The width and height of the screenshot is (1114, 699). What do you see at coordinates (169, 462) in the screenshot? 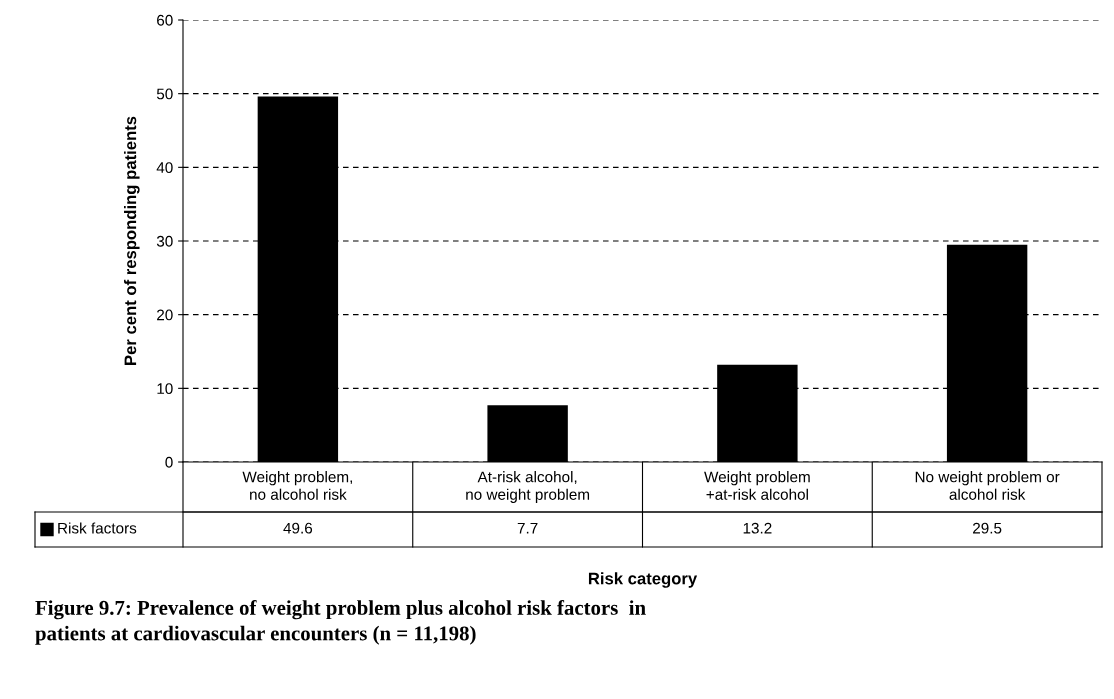
I see `y-tick-label: 0` at bounding box center [169, 462].